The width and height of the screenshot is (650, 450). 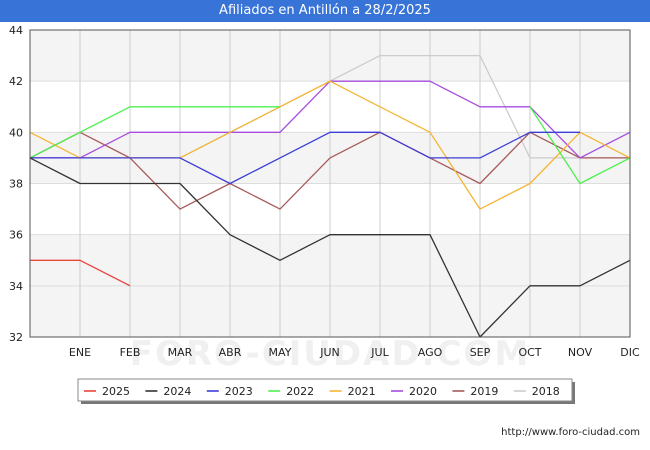 I want to click on chart-title: Afiliados en Antillón a 28/2/2025, so click(x=325, y=11).